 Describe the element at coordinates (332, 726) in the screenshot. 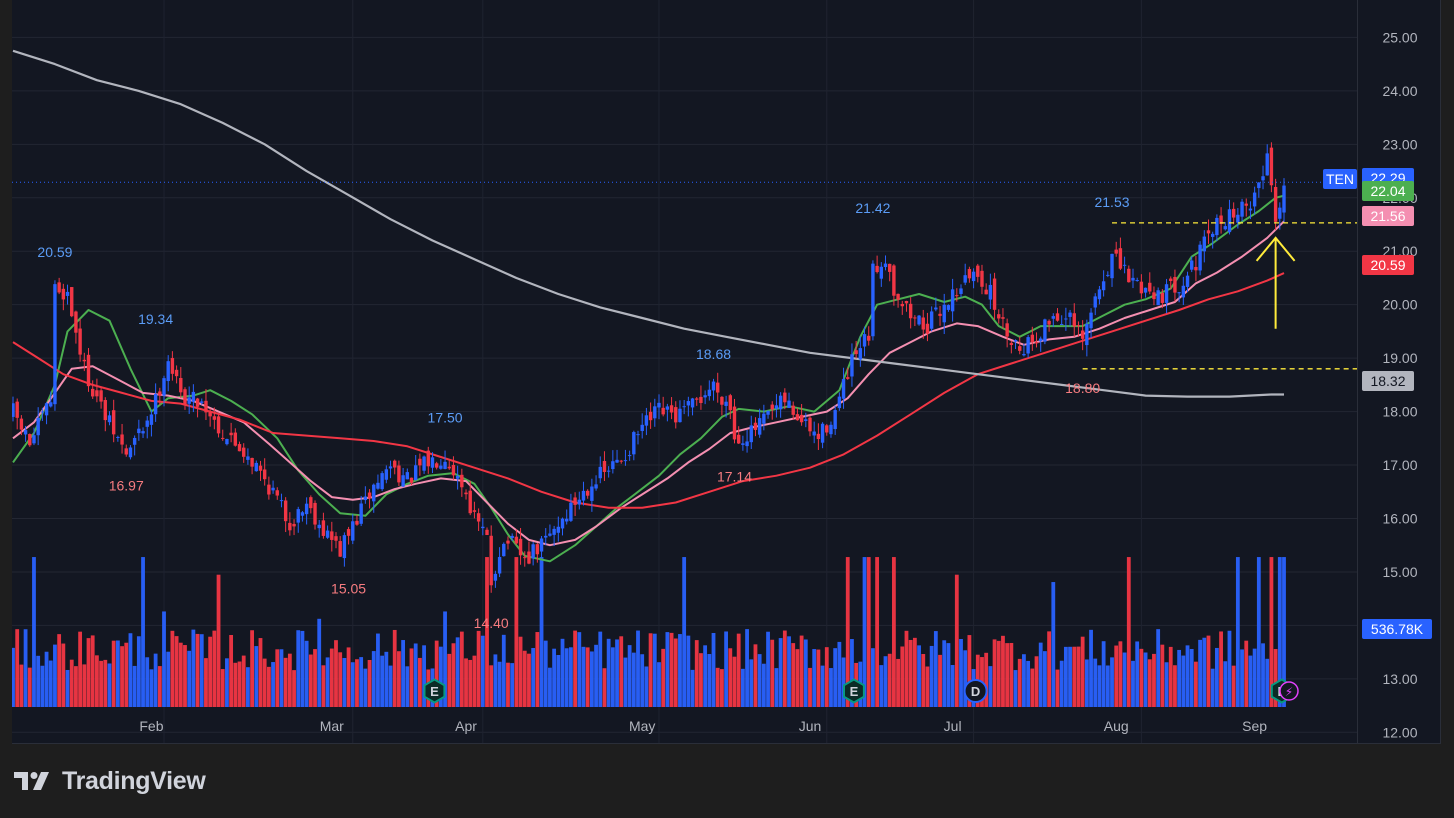

I see `x-tick-label: Mar` at that location.